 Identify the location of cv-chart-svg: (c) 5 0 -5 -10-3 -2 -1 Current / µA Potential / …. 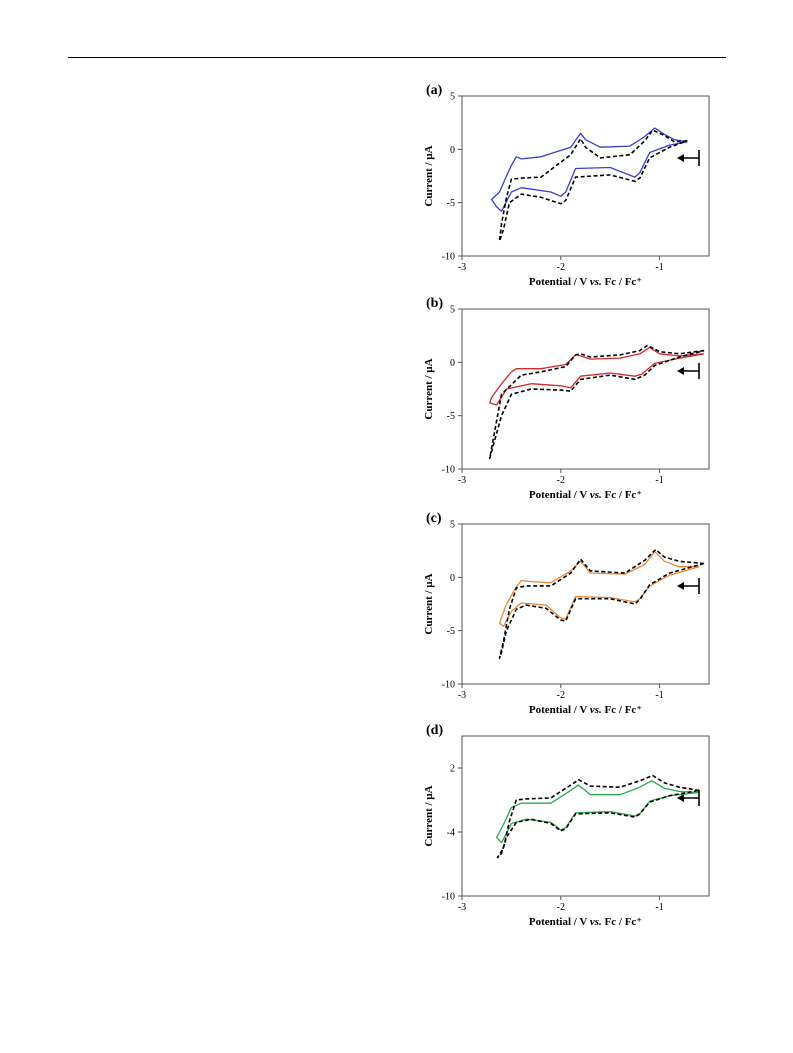
(566, 613).